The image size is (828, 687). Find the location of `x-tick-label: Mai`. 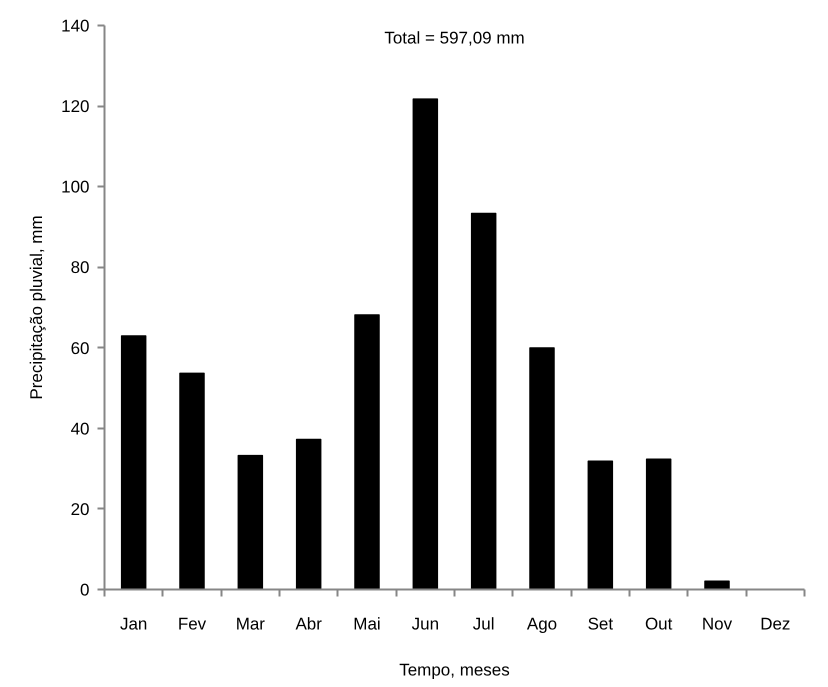

x-tick-label: Mai is located at coordinates (367, 624).